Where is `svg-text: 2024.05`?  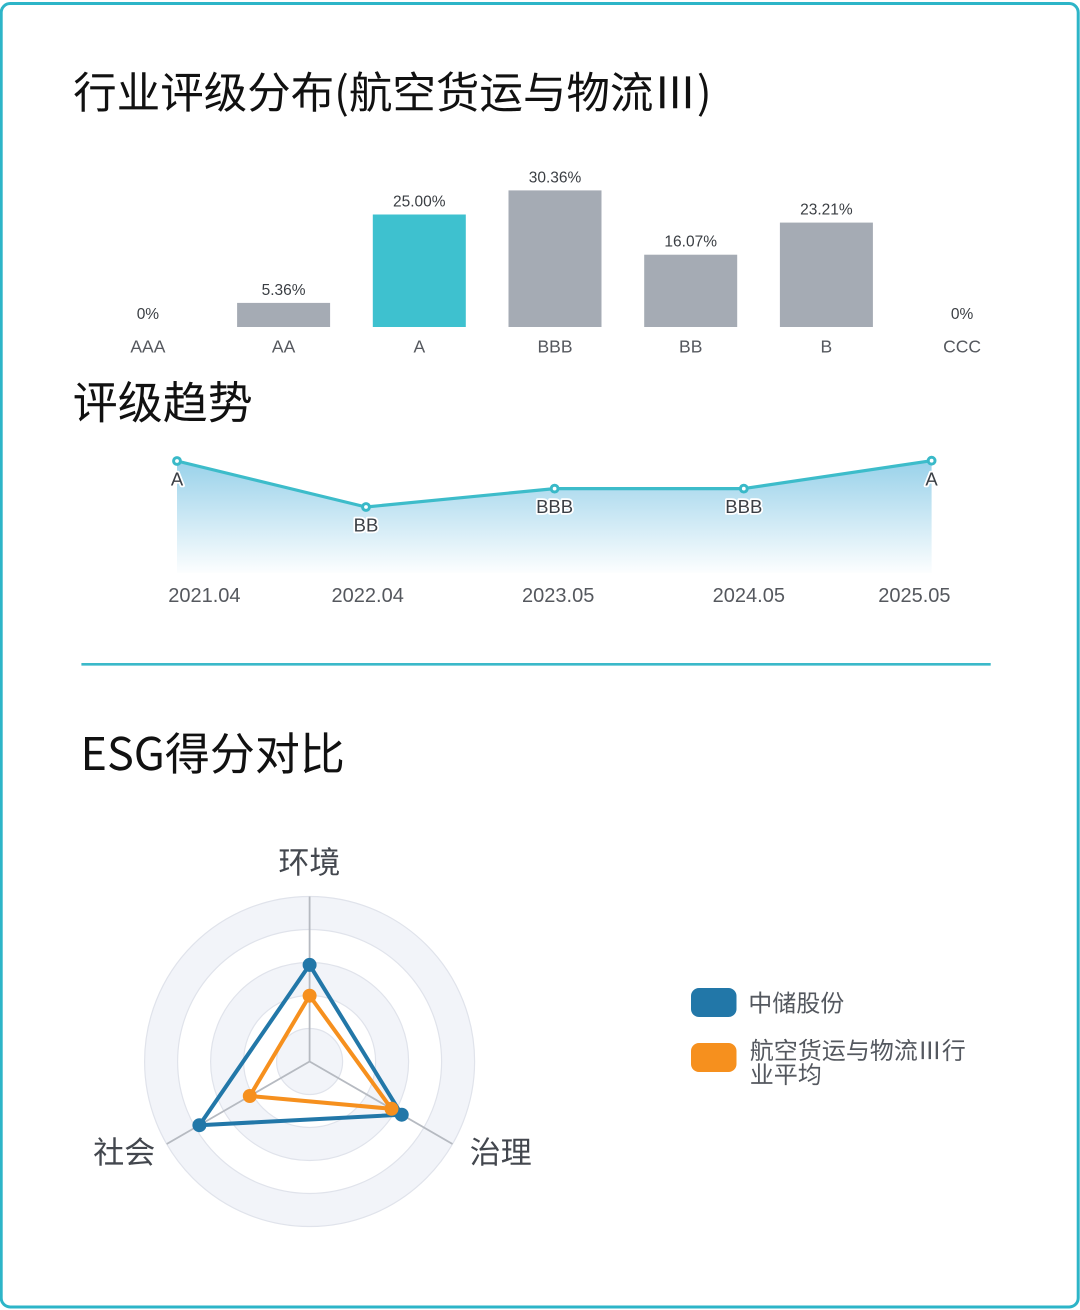 svg-text: 2024.05 is located at coordinates (749, 596).